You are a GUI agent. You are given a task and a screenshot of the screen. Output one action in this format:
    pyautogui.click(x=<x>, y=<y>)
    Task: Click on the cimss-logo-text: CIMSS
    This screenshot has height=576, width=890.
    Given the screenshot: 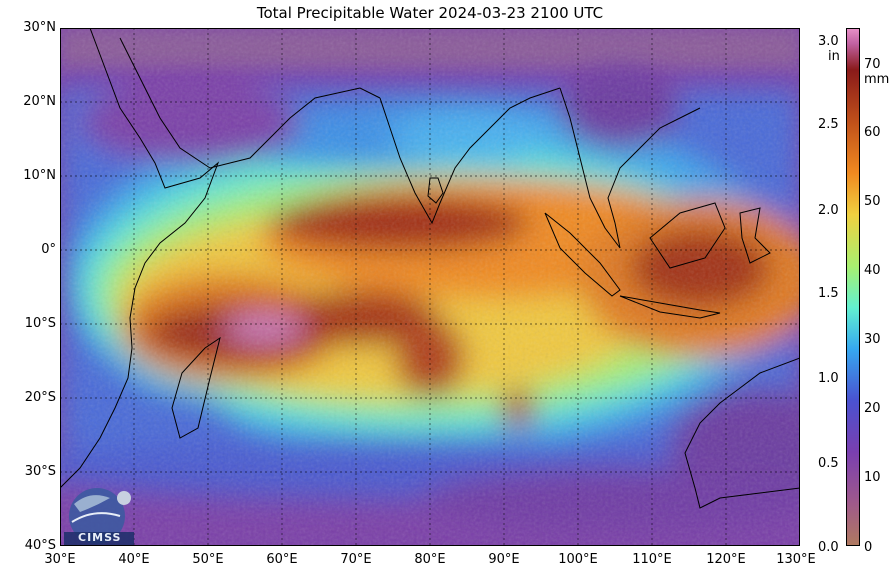 What is the action you would take?
    pyautogui.click(x=100, y=537)
    